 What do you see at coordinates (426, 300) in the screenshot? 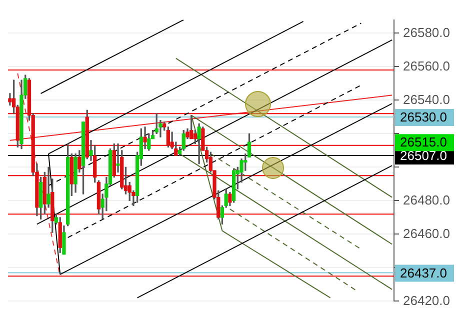
I see `y-tick-label: 26420.0` at bounding box center [426, 300].